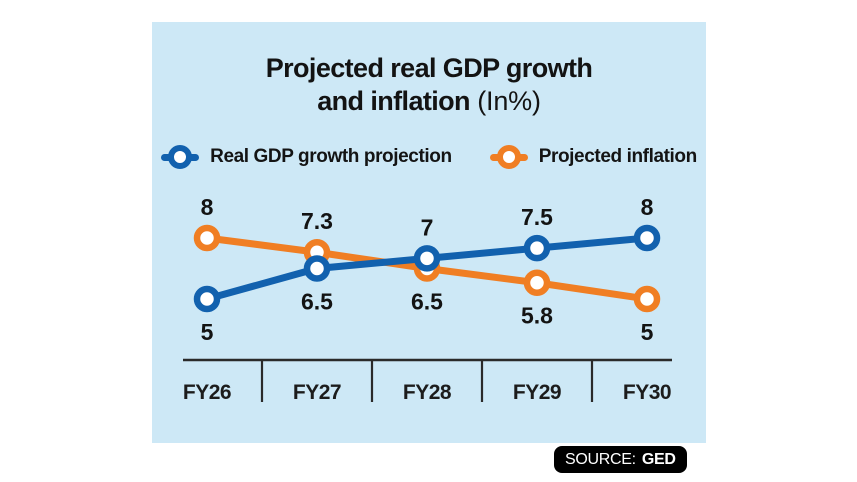 The width and height of the screenshot is (857, 482). I want to click on x-axis-label: FY28, so click(427, 392).